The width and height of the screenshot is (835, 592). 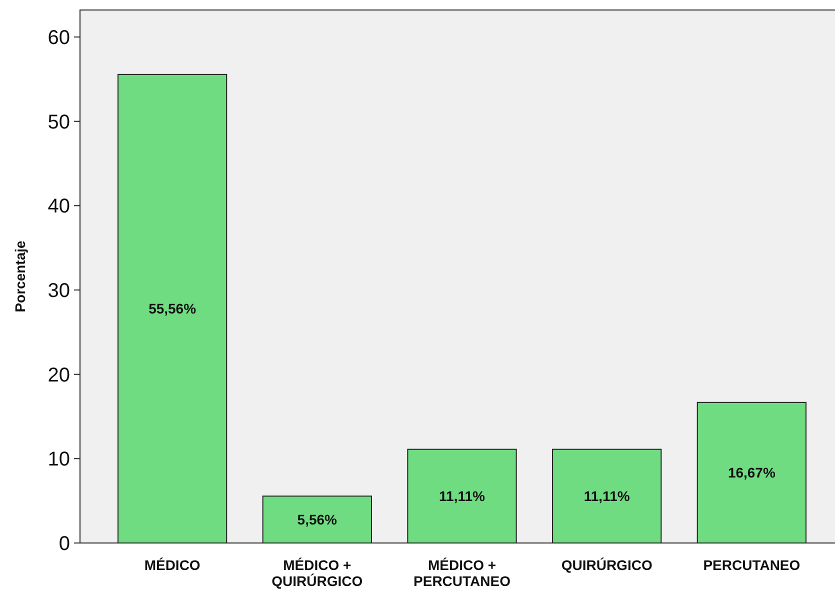 What do you see at coordinates (59, 37) in the screenshot?
I see `y-tick-label: 60` at bounding box center [59, 37].